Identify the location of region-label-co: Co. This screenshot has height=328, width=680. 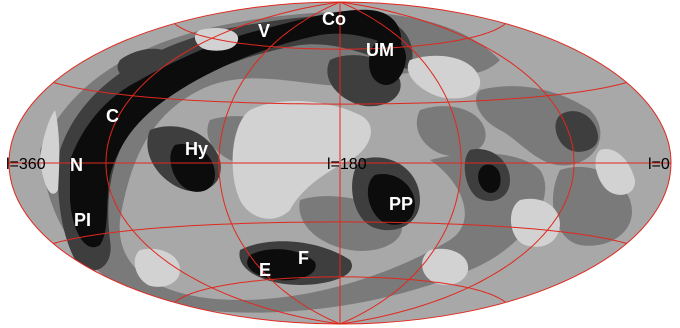
(334, 19).